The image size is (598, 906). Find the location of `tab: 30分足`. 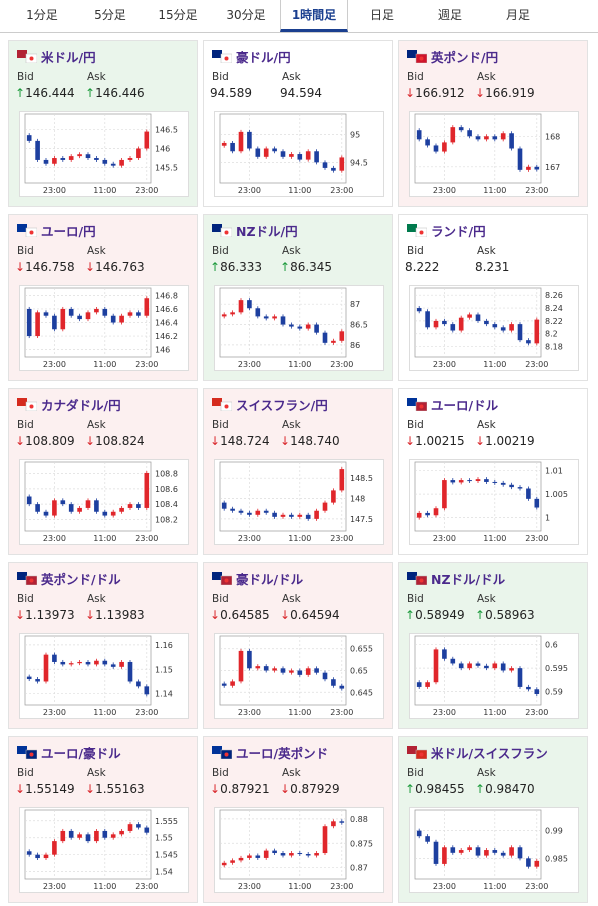

tab: 30分足 is located at coordinates (246, 15).